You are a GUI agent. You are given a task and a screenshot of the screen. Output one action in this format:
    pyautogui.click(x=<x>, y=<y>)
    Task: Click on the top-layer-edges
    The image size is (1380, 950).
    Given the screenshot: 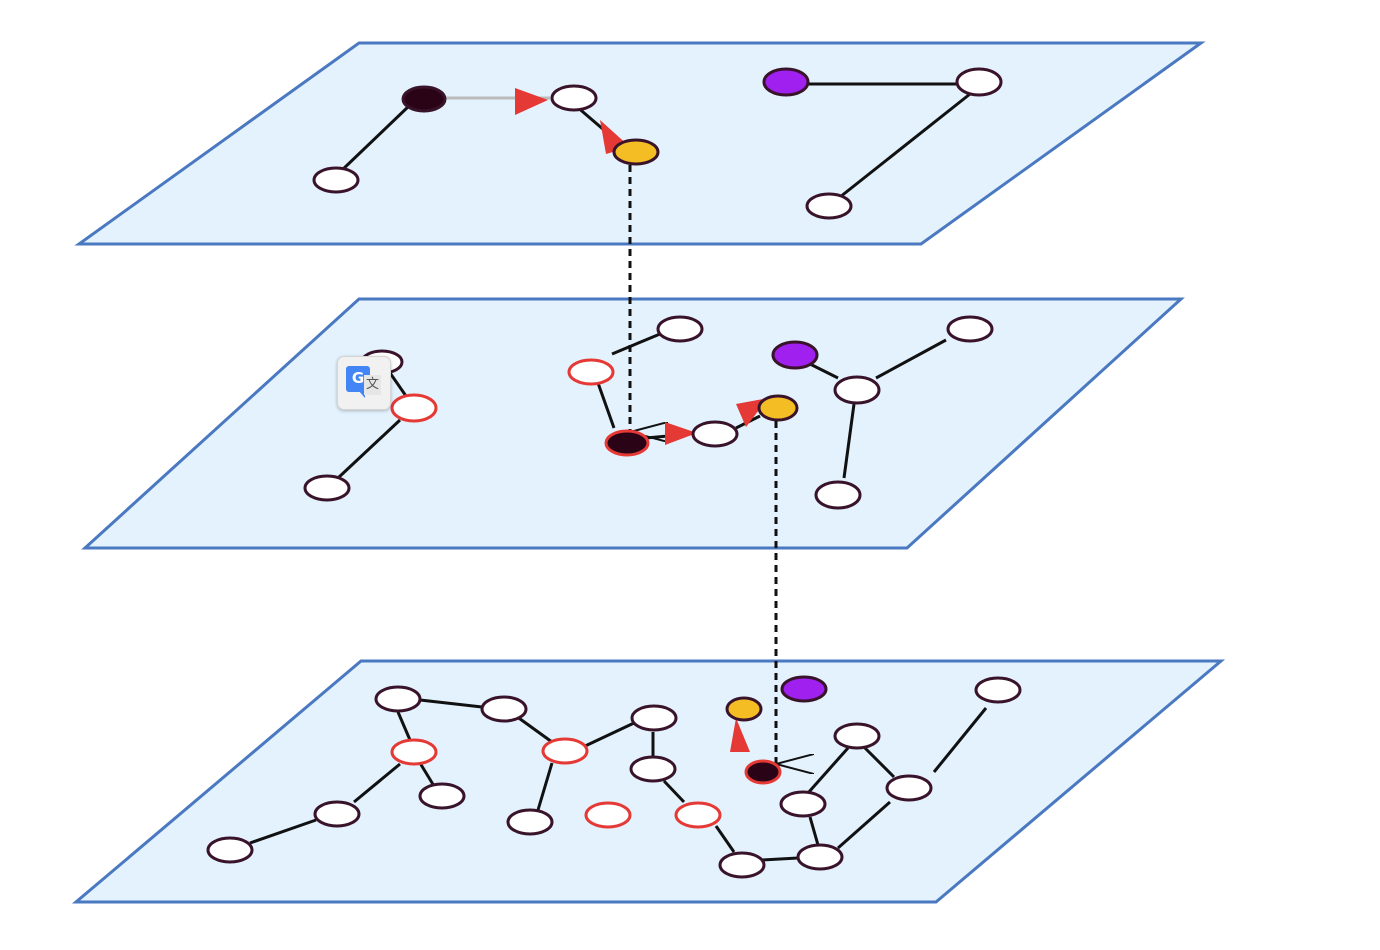 What is the action you would take?
    pyautogui.click(x=654, y=140)
    